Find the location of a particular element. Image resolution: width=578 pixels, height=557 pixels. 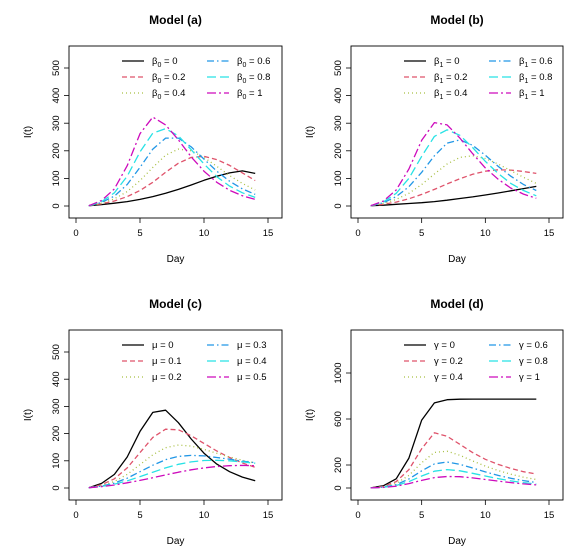

legend-label: β0 = 0.4 is located at coordinates (168, 94).